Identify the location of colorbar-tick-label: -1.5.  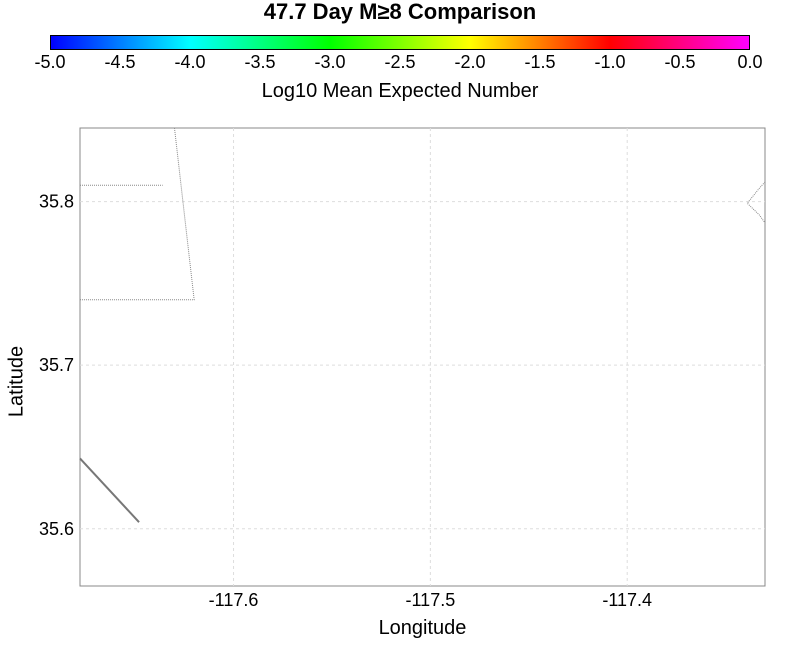
(540, 62).